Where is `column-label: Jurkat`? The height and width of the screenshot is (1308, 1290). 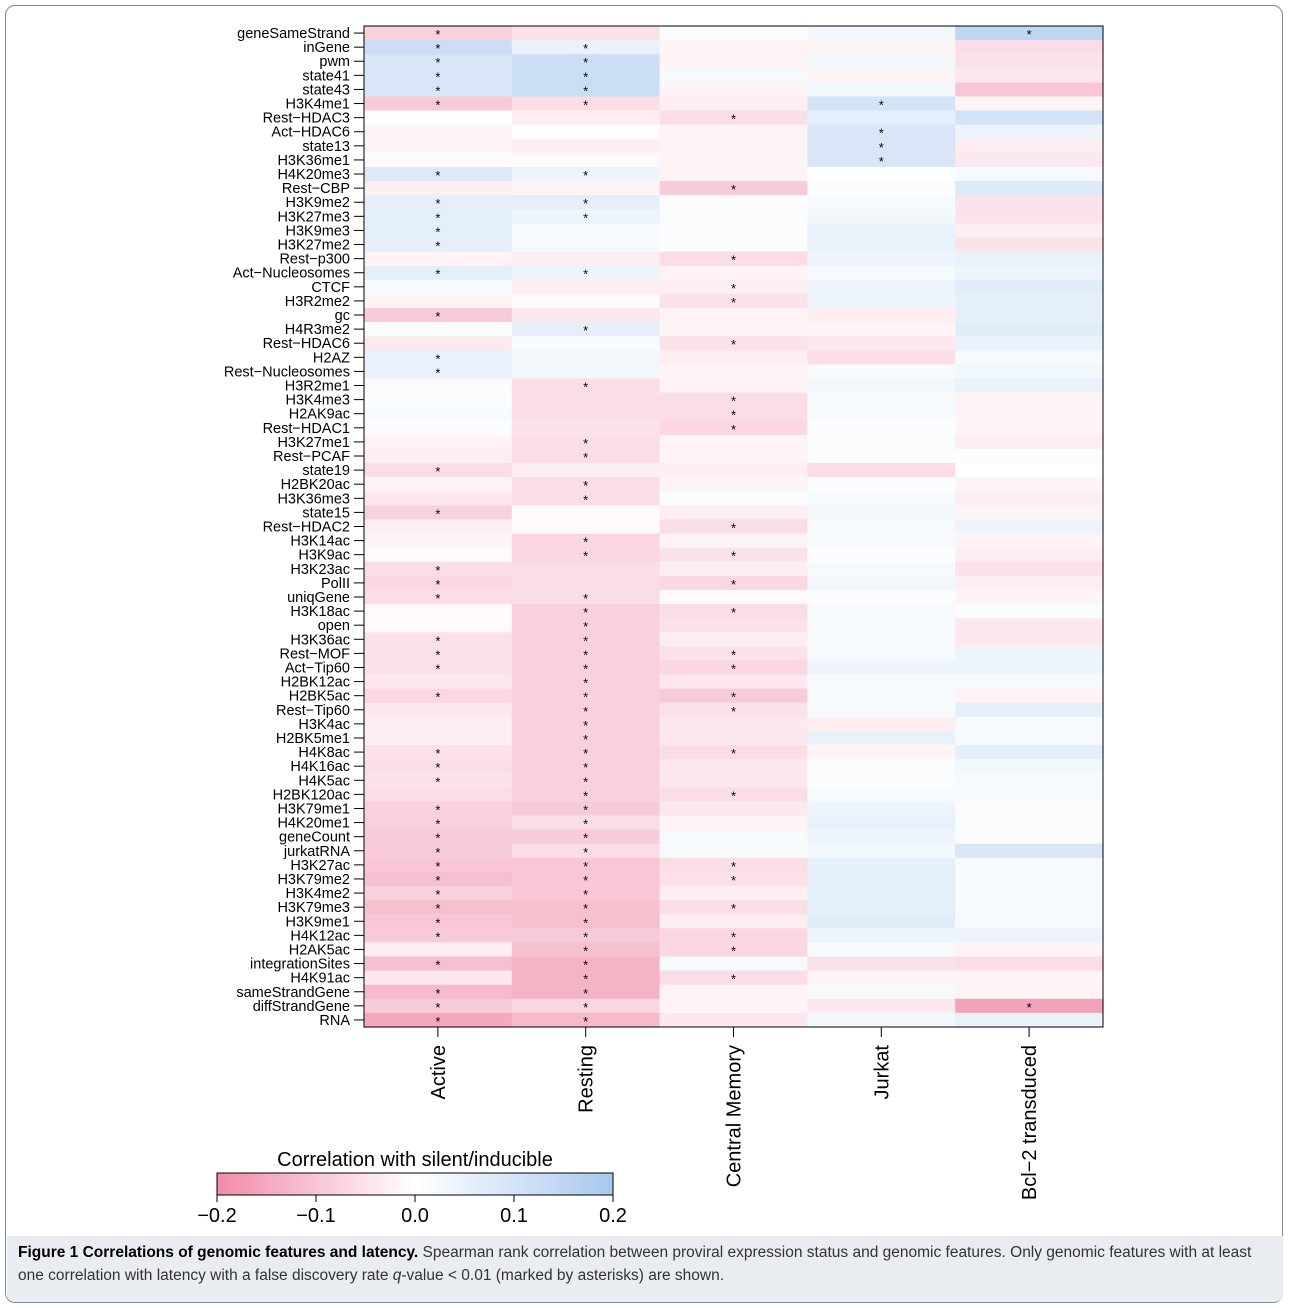
column-label: Jurkat is located at coordinates (882, 1072).